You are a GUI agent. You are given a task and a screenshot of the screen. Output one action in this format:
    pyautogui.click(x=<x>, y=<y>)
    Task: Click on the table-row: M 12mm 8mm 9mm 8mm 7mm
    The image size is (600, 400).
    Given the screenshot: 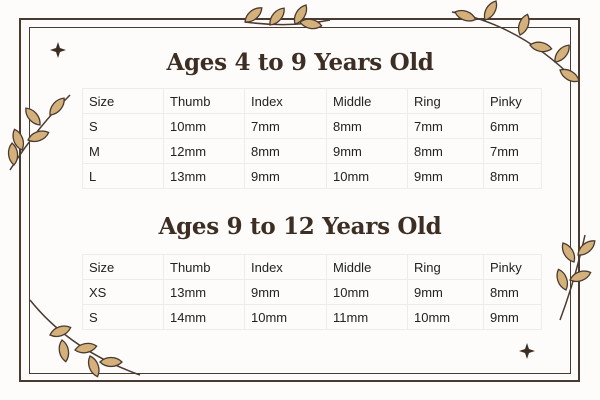 What is the action you would take?
    pyautogui.click(x=312, y=151)
    